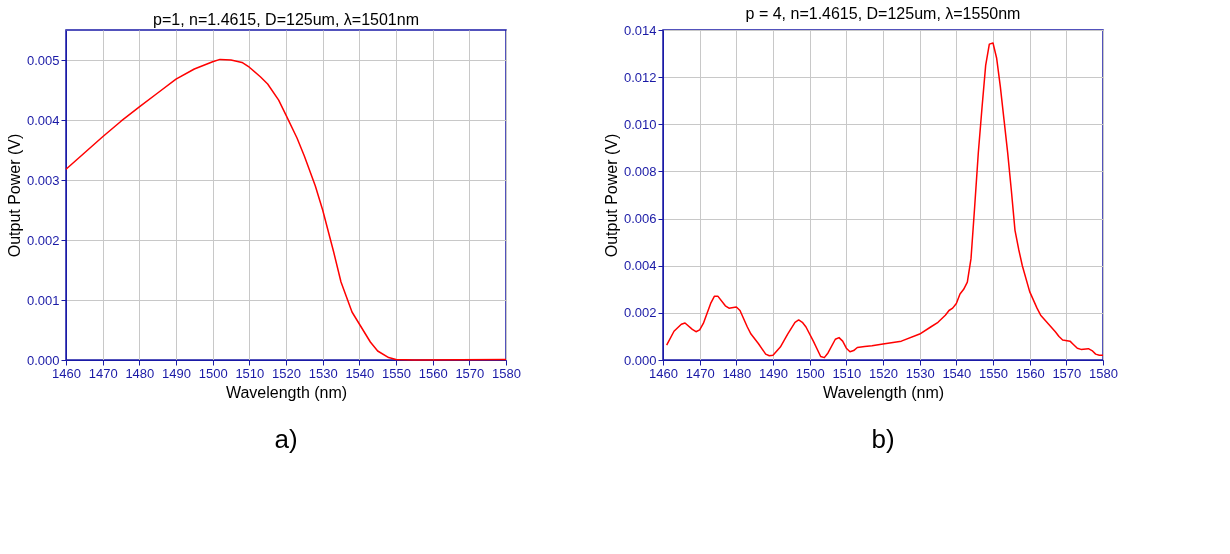 The height and width of the screenshot is (554, 1230). What do you see at coordinates (286, 19) in the screenshot?
I see `chart-title: p=1, n=1.4615, D=125um, λ=1501nm` at bounding box center [286, 19].